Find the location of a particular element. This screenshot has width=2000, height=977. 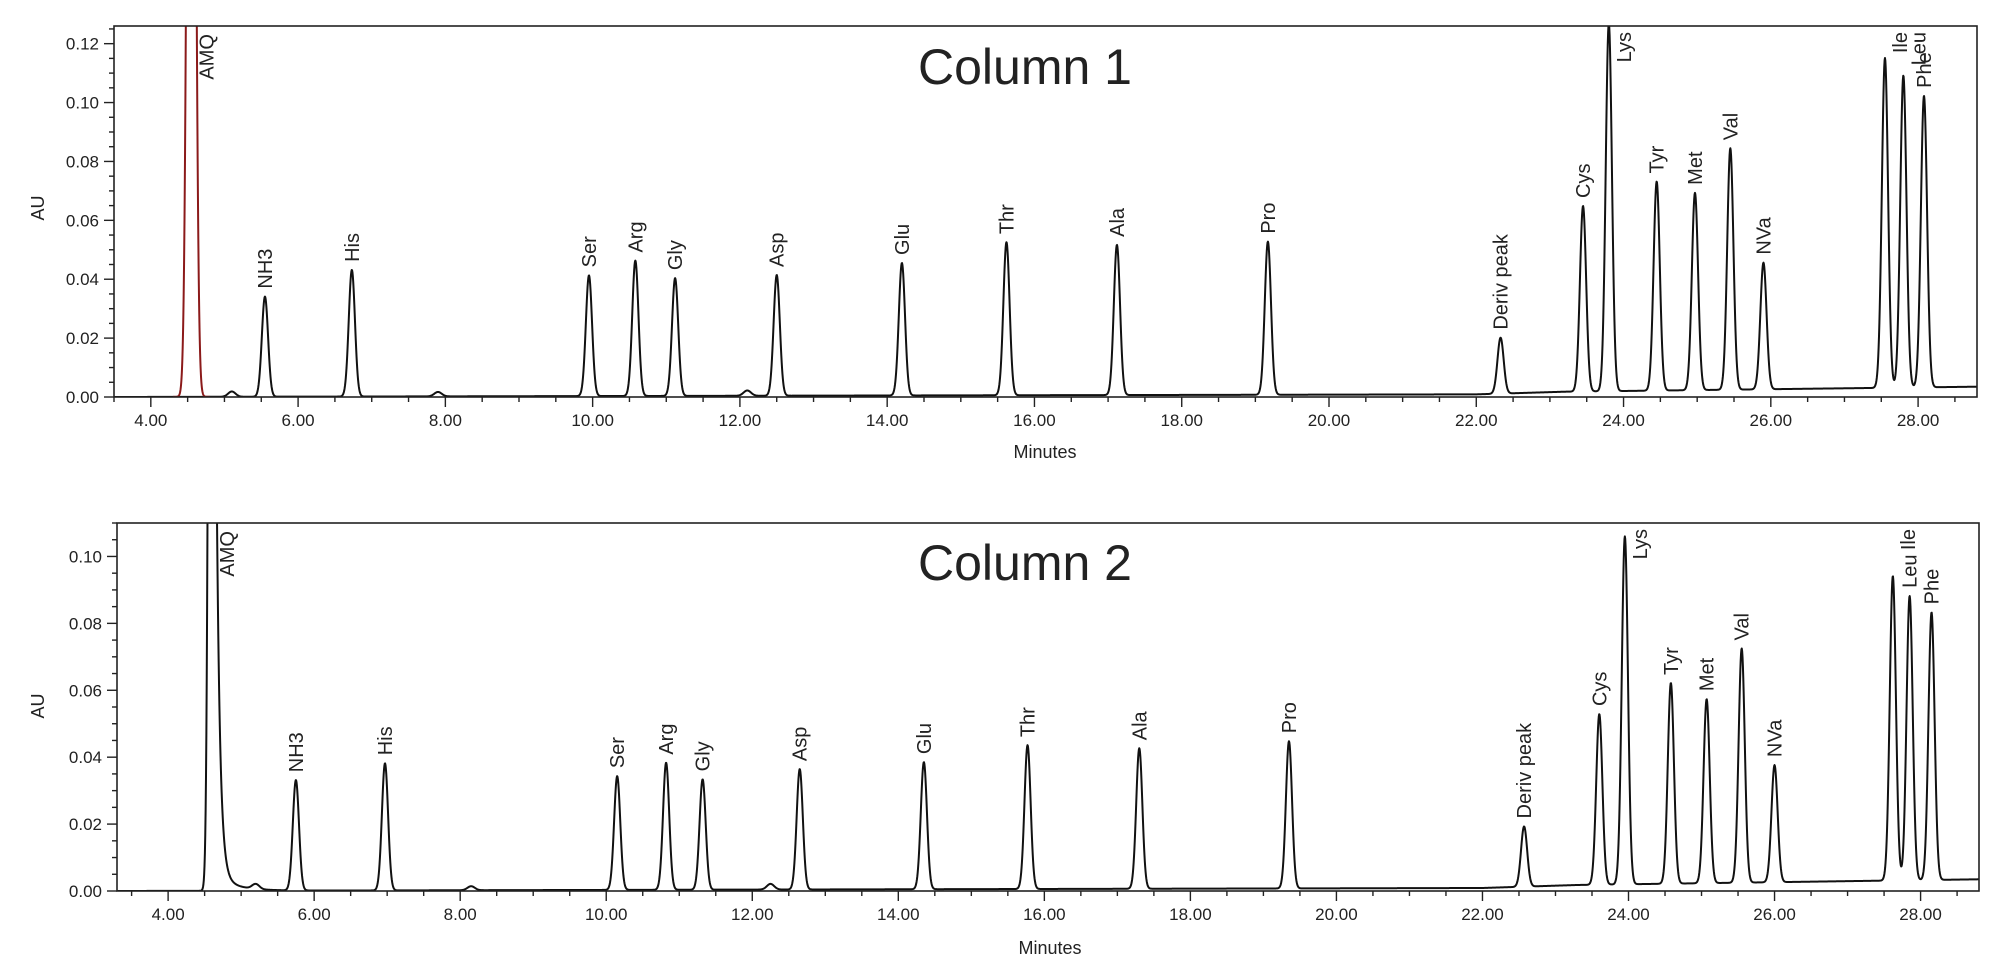

solvent-peak-trace is located at coordinates (191, 211).